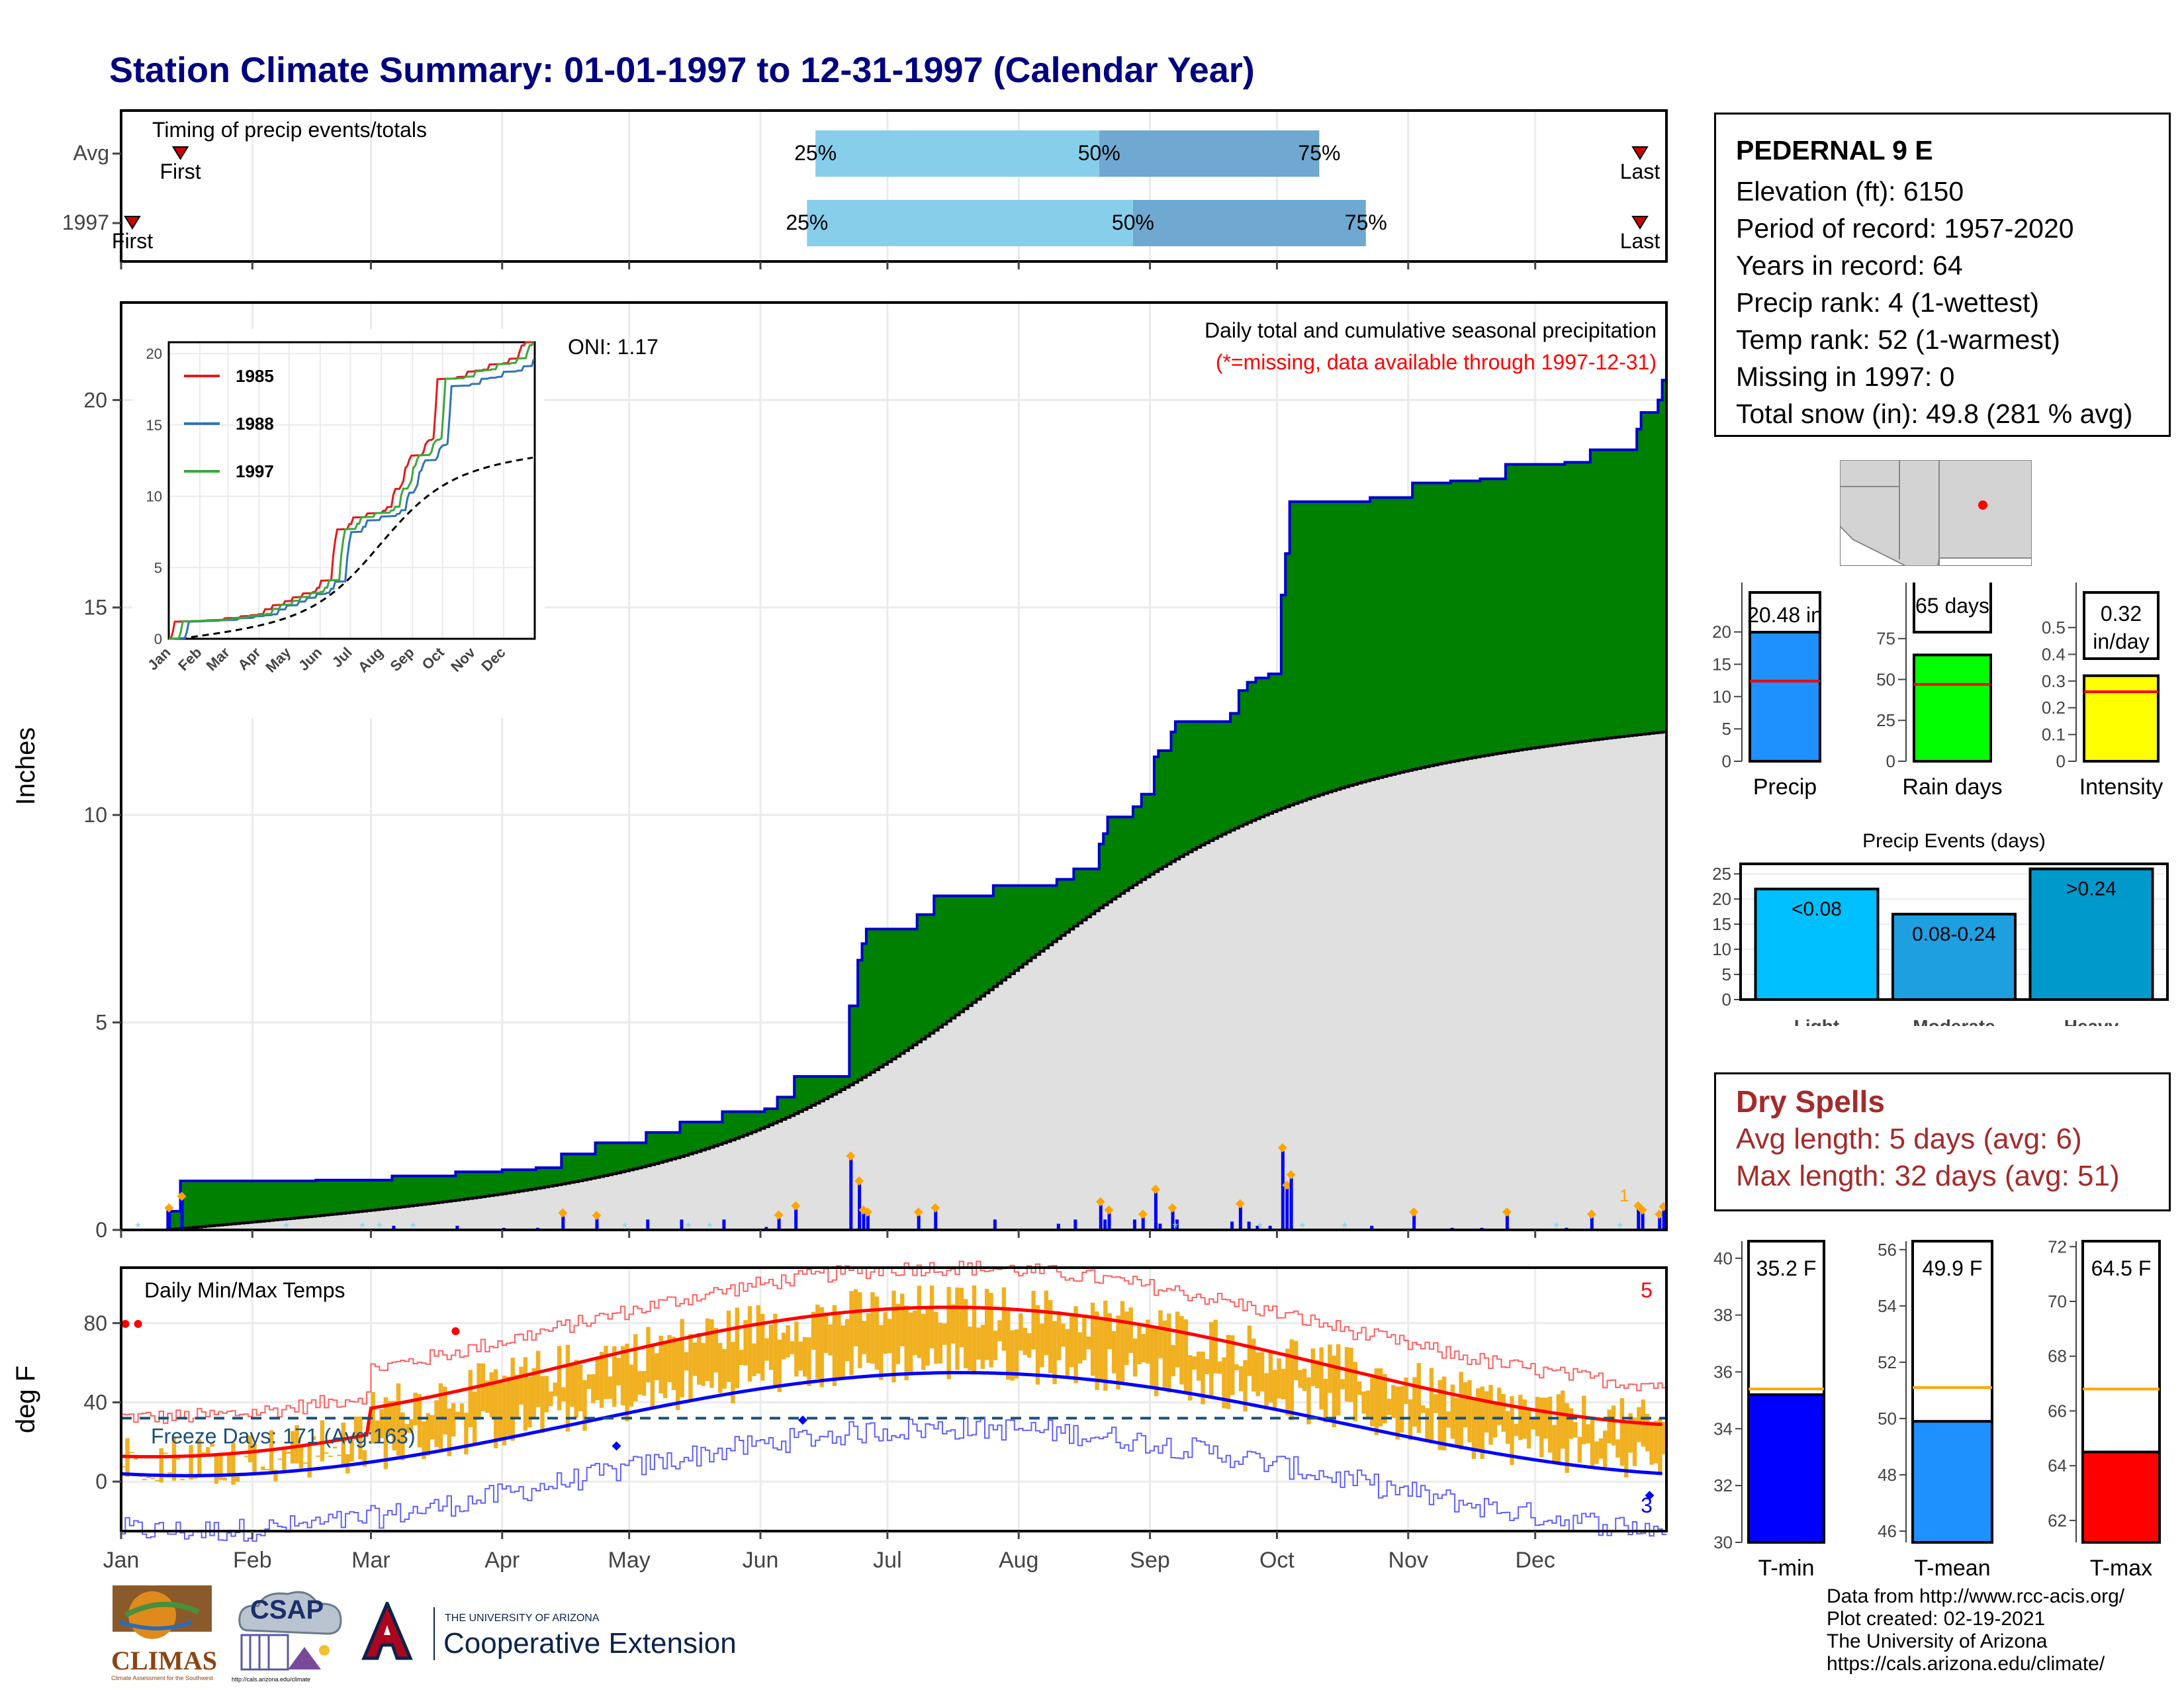  I want to click on events-bar, so click(1817, 944).